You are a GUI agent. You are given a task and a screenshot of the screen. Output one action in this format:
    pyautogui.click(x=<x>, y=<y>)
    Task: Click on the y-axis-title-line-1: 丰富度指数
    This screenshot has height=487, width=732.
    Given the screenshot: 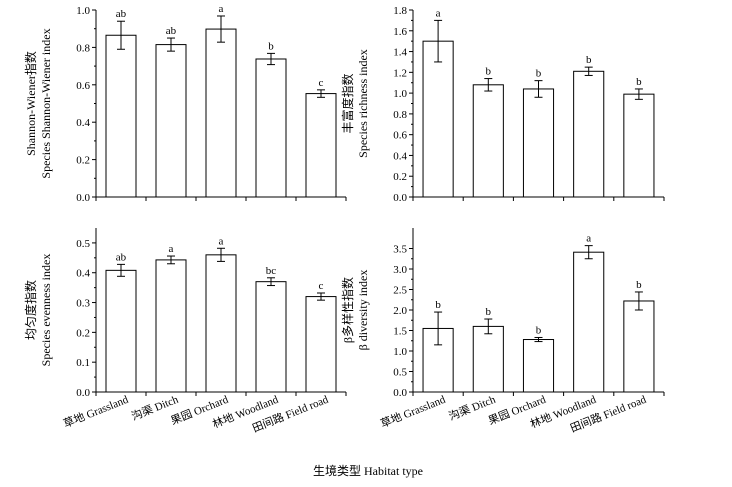 What is the action you would take?
    pyautogui.click(x=347, y=103)
    